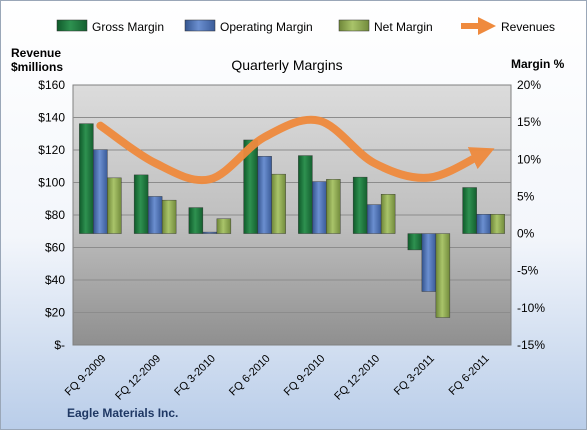  What do you see at coordinates (51, 85) in the screenshot?
I see `left-tick-label: $160` at bounding box center [51, 85].